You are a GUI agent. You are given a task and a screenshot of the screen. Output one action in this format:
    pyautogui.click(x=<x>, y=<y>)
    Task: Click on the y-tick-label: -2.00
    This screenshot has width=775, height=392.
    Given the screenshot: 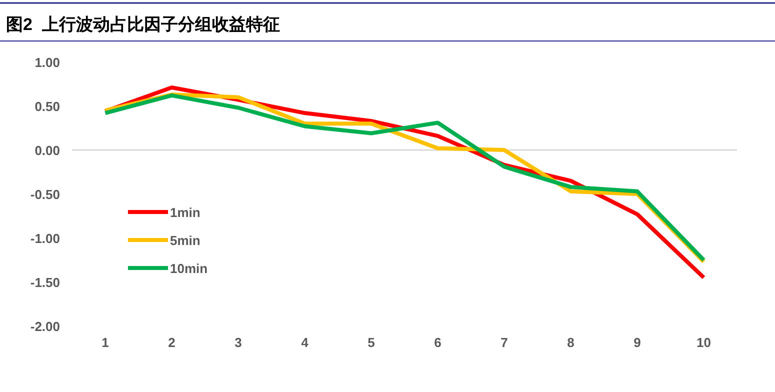 What is the action you would take?
    pyautogui.click(x=45, y=326)
    